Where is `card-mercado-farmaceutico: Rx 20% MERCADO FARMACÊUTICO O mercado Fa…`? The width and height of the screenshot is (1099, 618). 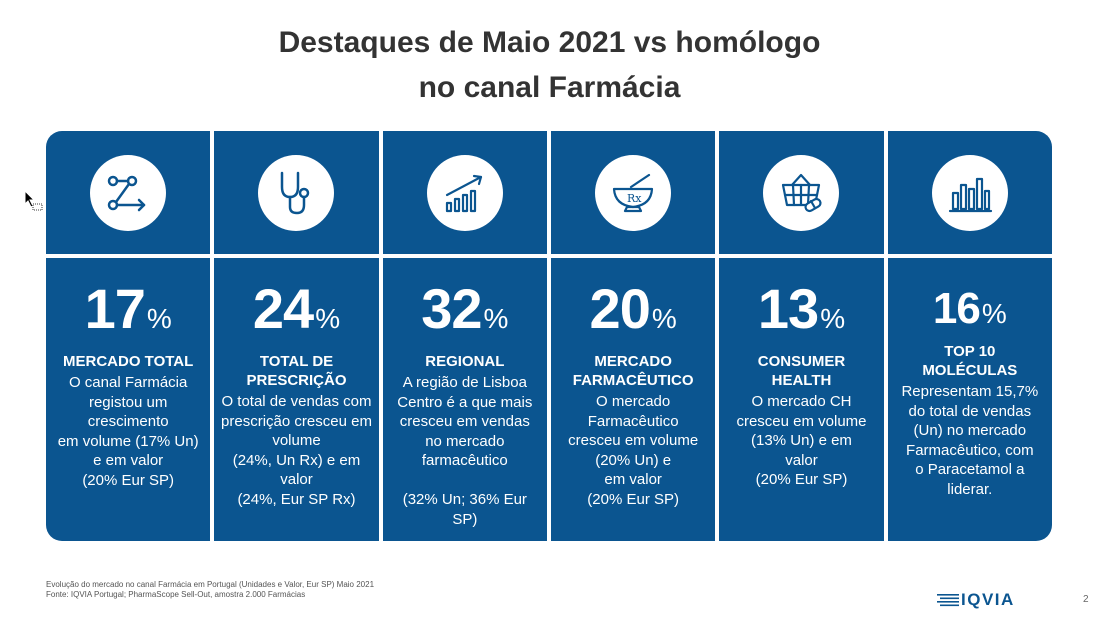 card-mercado-farmaceutico: Rx 20% MERCADO FARMACÊUTICO O mercado Fa… is located at coordinates (633, 336).